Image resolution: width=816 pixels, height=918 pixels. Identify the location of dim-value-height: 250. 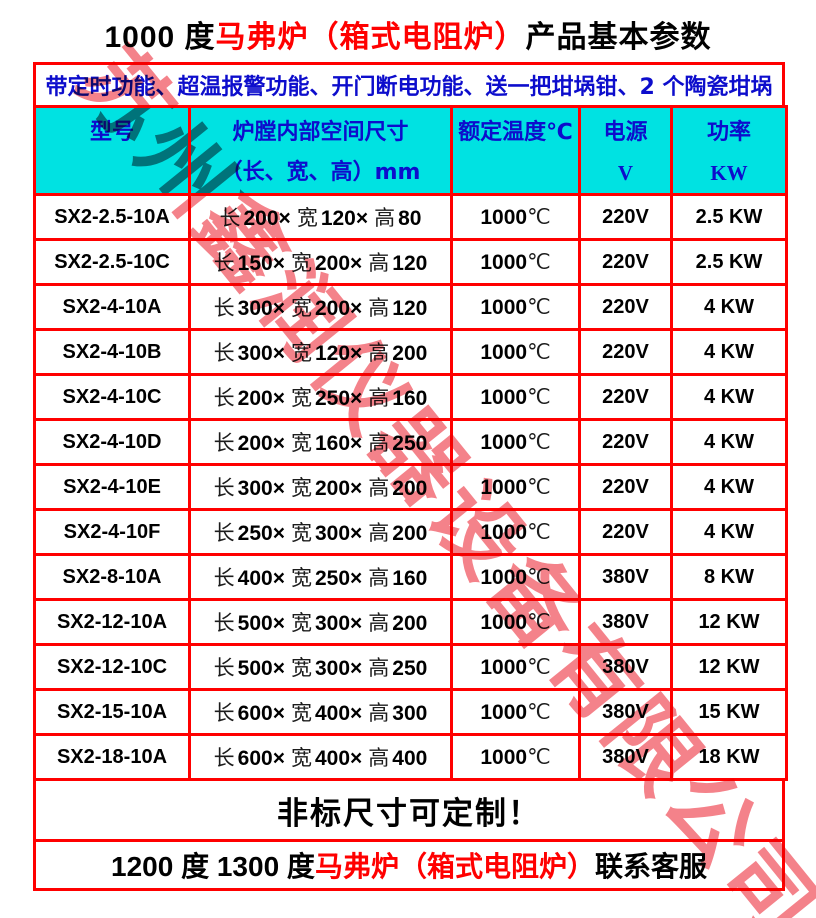
(410, 668).